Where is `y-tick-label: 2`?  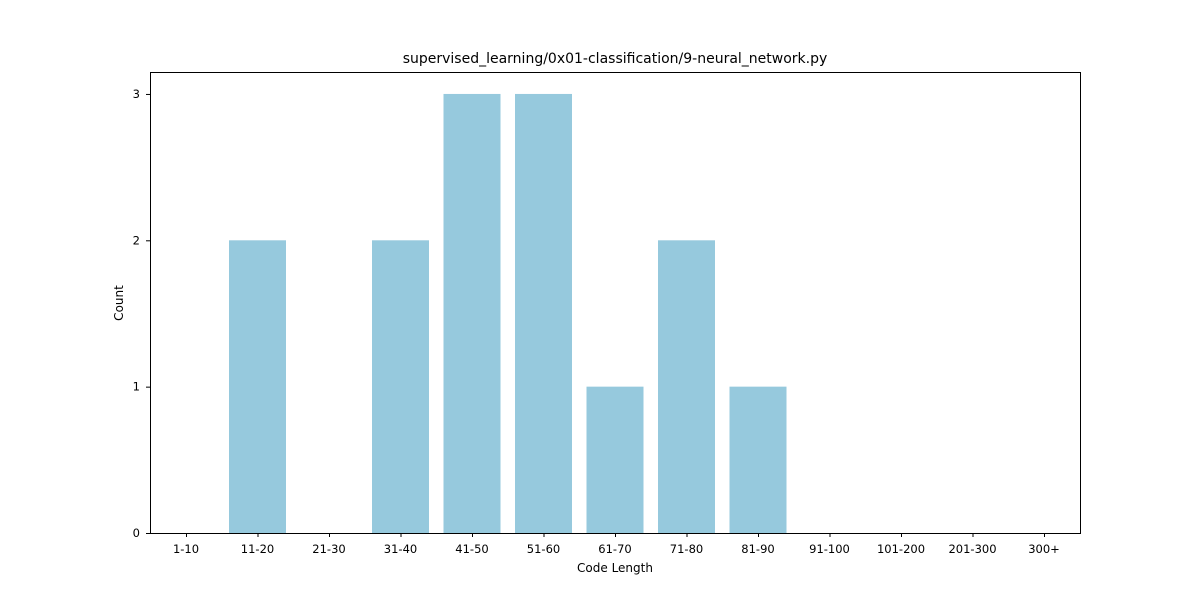 y-tick-label: 2 is located at coordinates (136, 240).